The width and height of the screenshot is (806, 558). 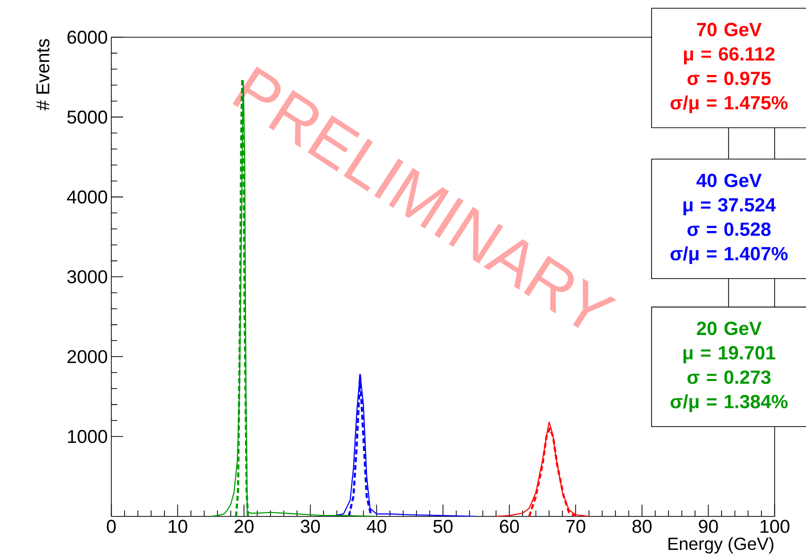 I want to click on y-tick-label: 5000, so click(x=87, y=117).